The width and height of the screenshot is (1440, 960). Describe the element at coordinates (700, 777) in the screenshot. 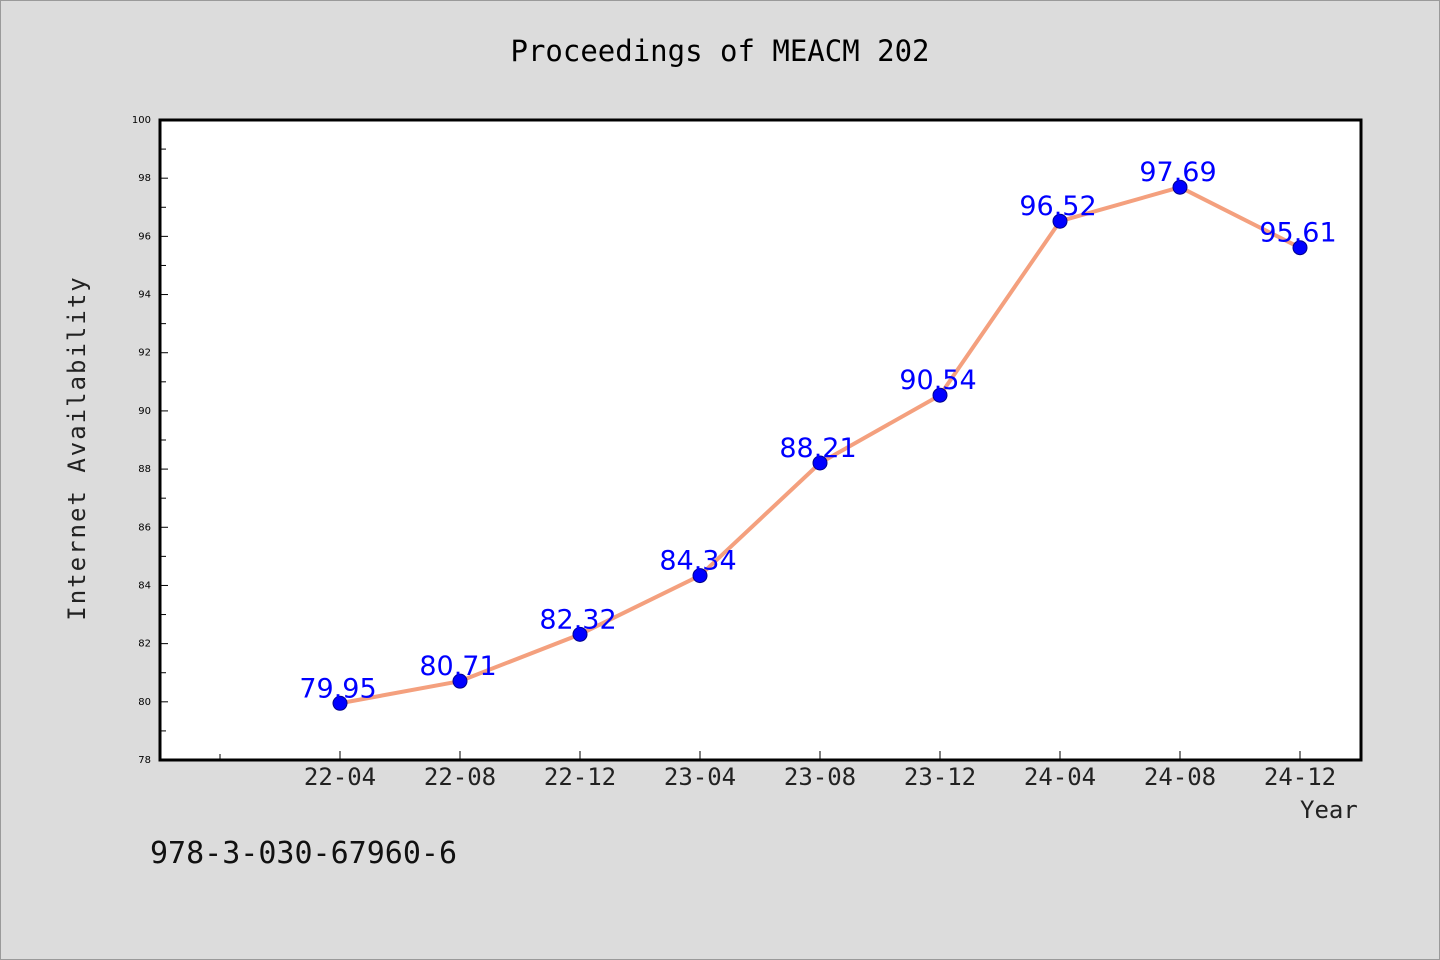

I see `x-tick-label: 23-04` at that location.